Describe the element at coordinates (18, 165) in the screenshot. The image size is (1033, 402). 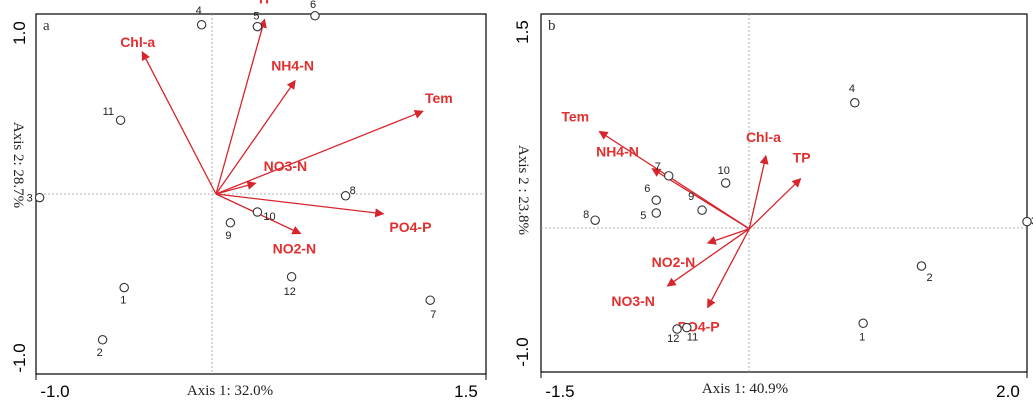
I see `panel-a-y-axis-label: Axis 2: 28.7%` at that location.